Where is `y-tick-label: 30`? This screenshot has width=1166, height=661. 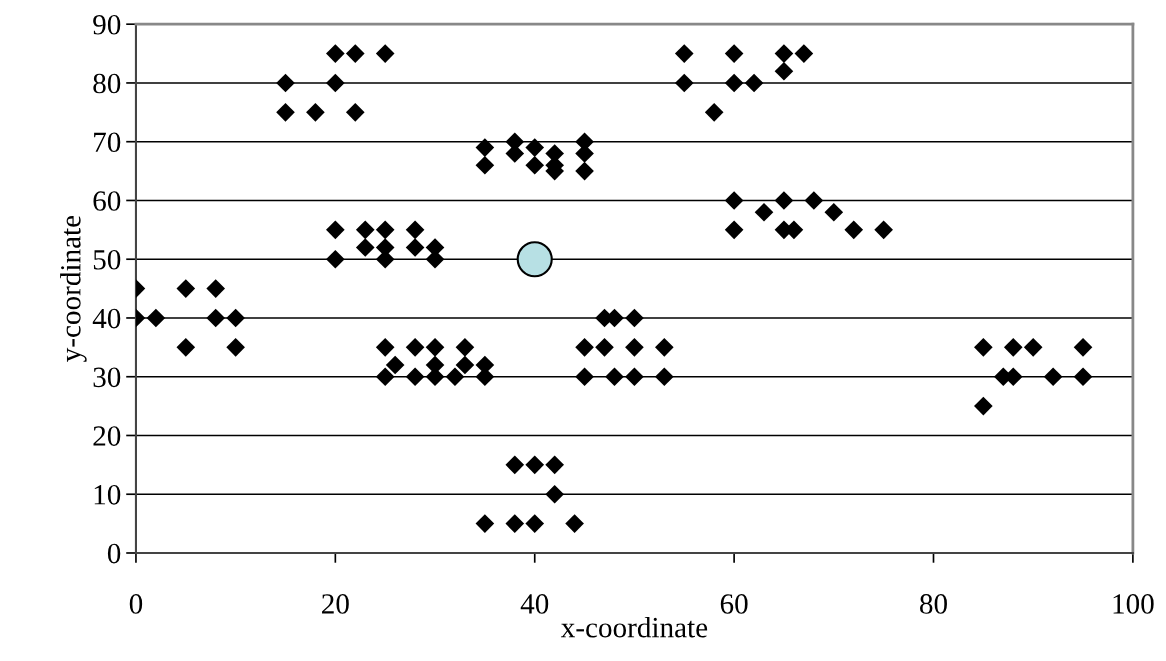 y-tick-label: 30 is located at coordinates (107, 377).